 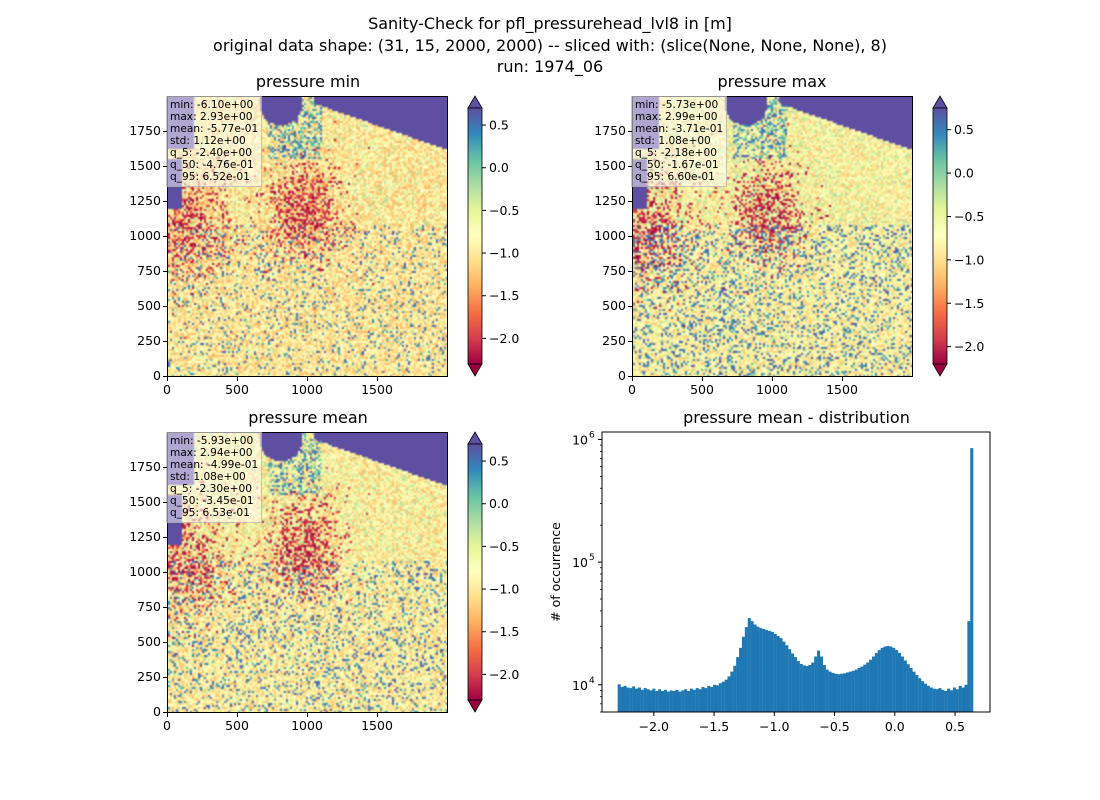 What do you see at coordinates (677, 165) in the screenshot?
I see `stat-q50: q_50: -1.67e-01` at bounding box center [677, 165].